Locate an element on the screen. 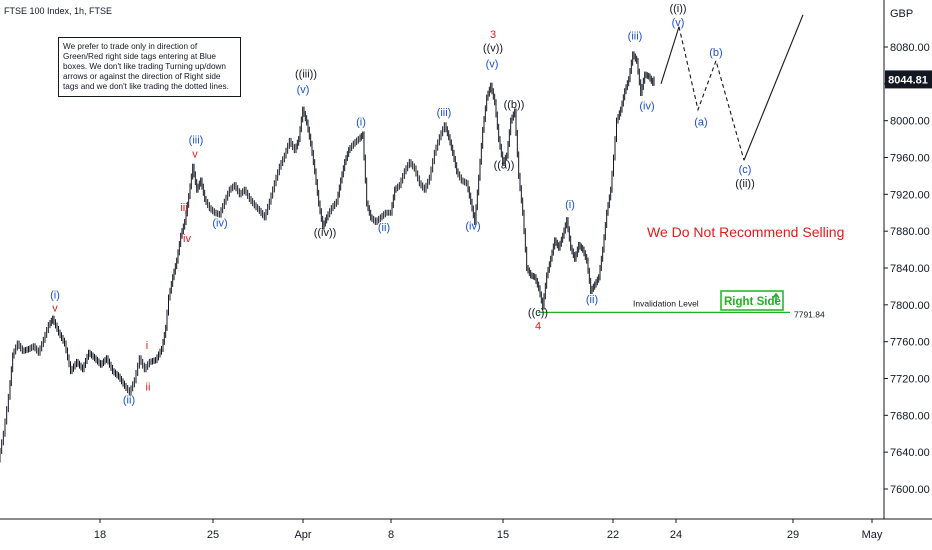 This screenshot has height=550, width=932. price-tick-label: 8080.00 is located at coordinates (910, 48).